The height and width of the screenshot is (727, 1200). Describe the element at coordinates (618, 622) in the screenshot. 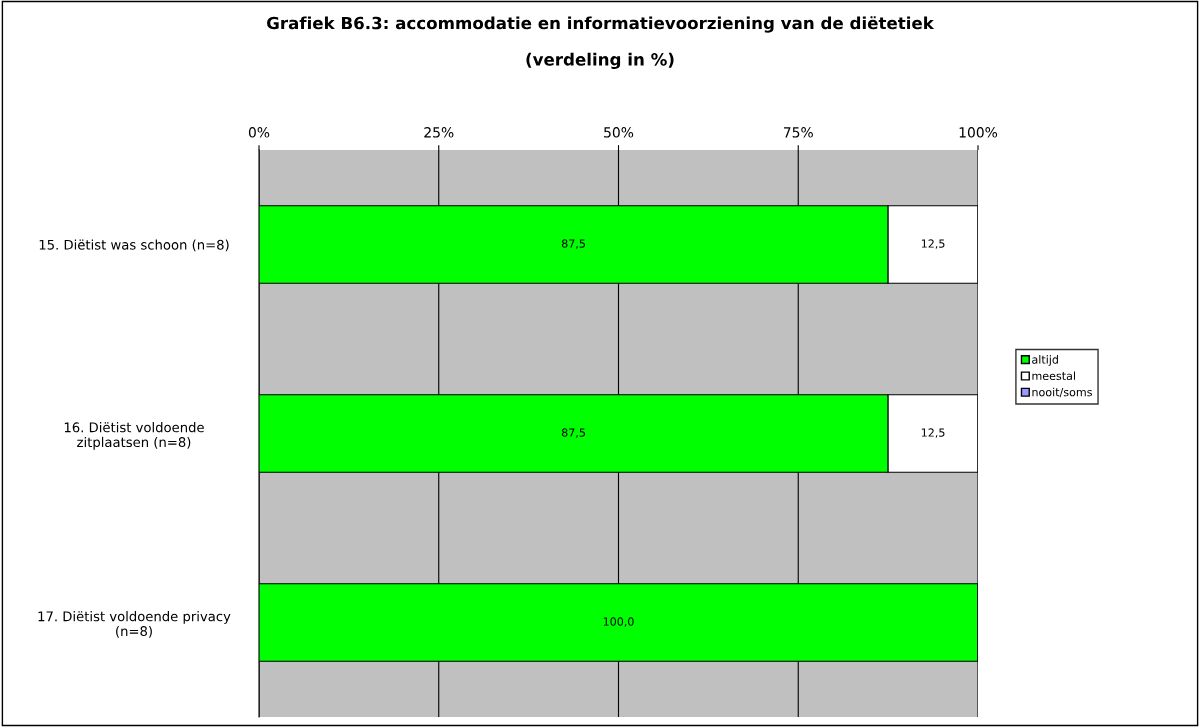

I see `data-label: 100,0` at that location.